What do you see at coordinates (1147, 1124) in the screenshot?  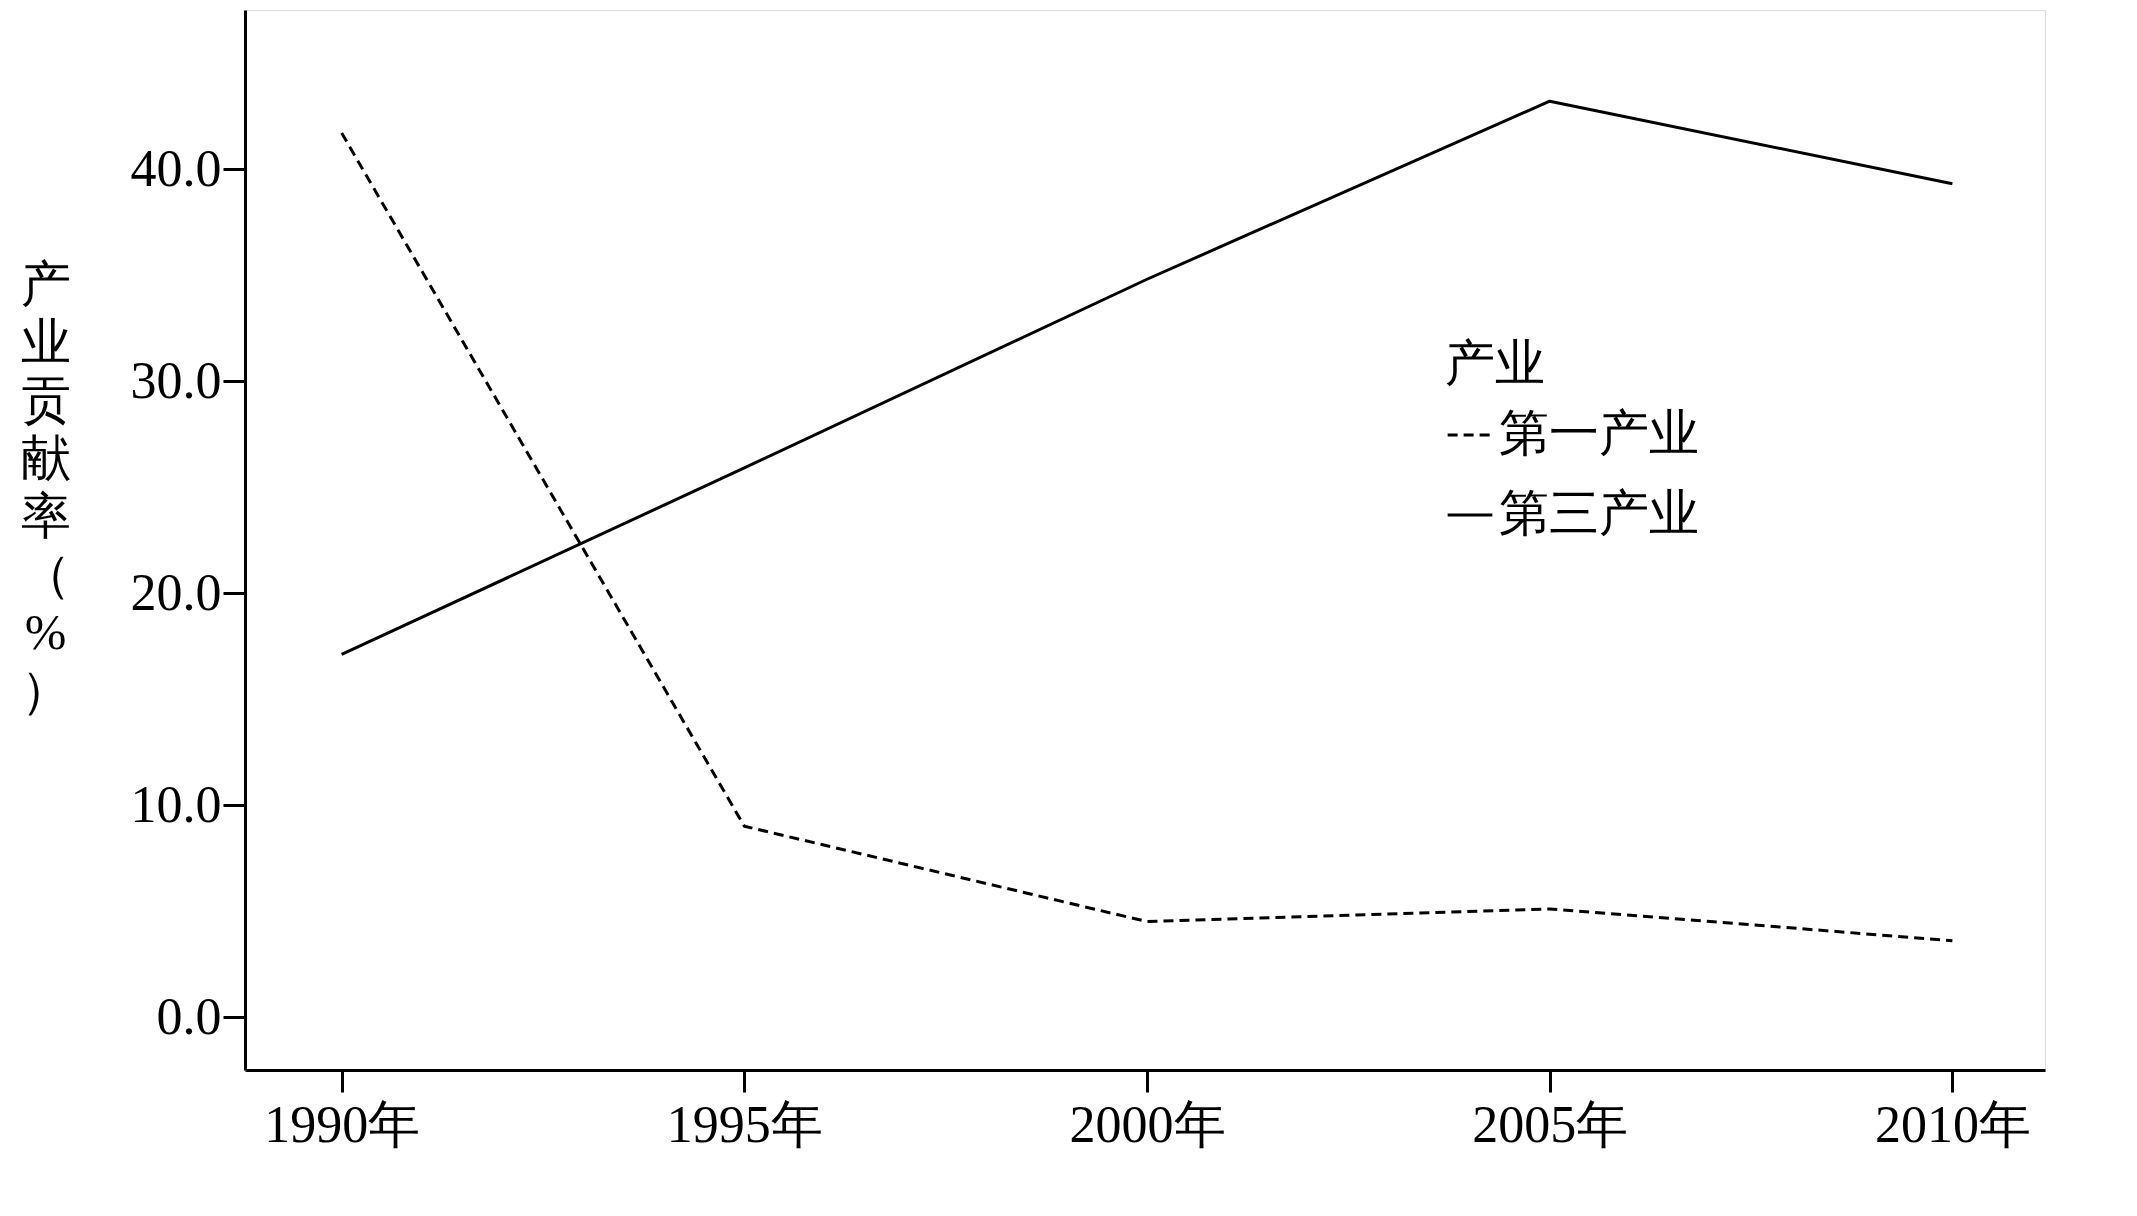 I see `x-tick-label: 2000年` at bounding box center [1147, 1124].